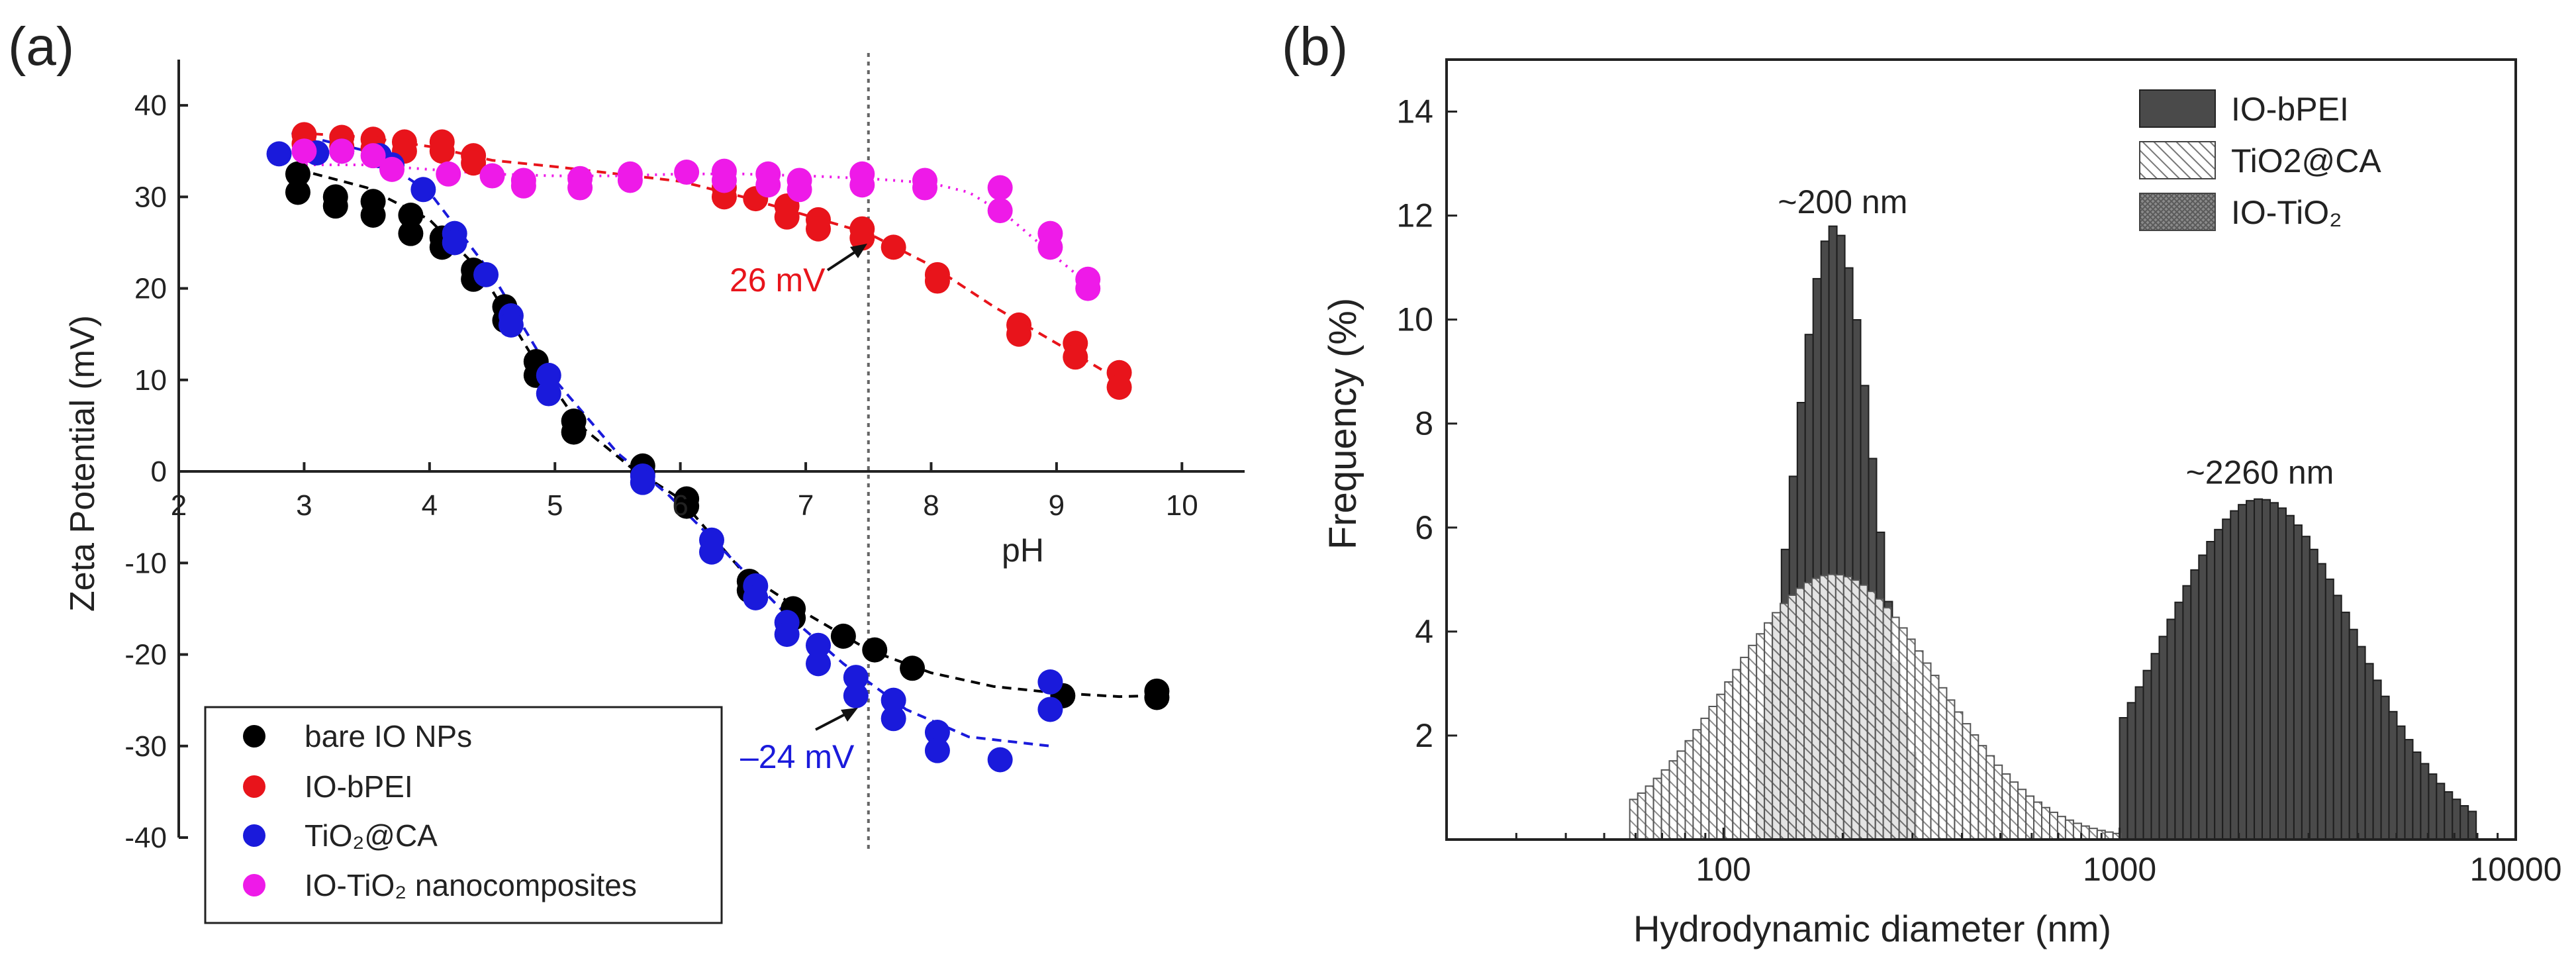 Image resolution: width=2576 pixels, height=966 pixels. I want to click on x-tick-label: 7, so click(806, 505).